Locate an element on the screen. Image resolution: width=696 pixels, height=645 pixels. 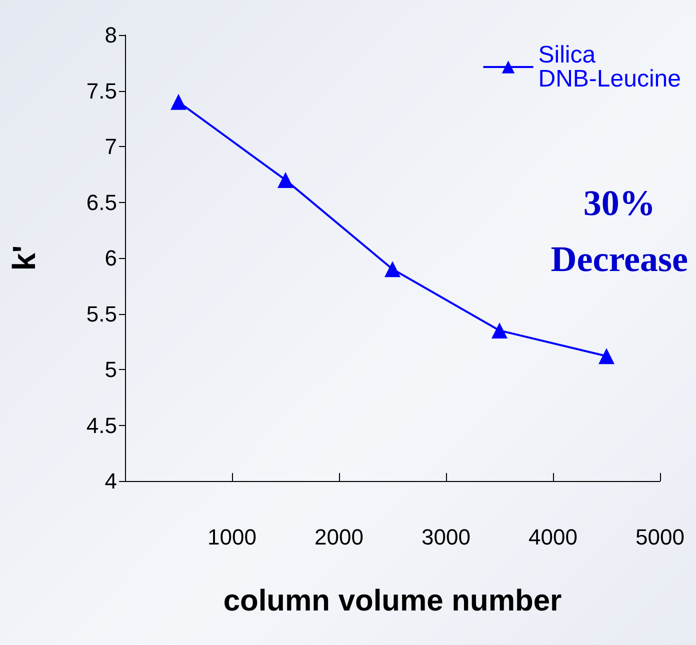
y-tick-label: 5 is located at coordinates (110, 369).